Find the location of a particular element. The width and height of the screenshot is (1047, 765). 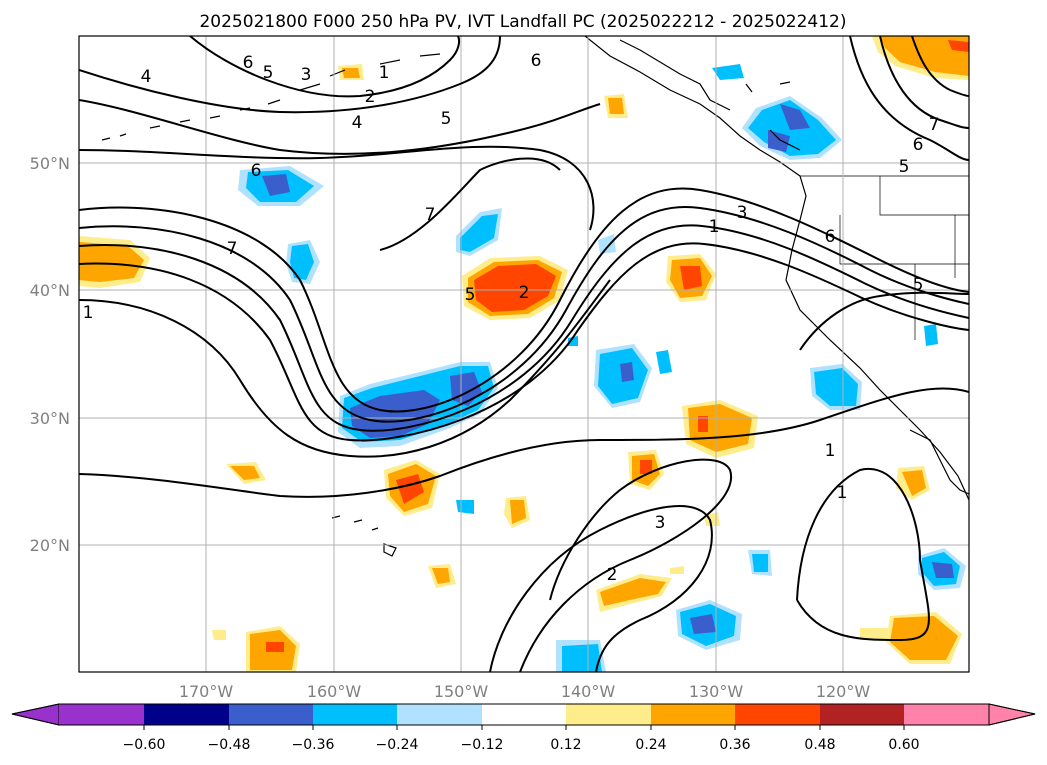

lon-label: 160°W is located at coordinates (334, 691).